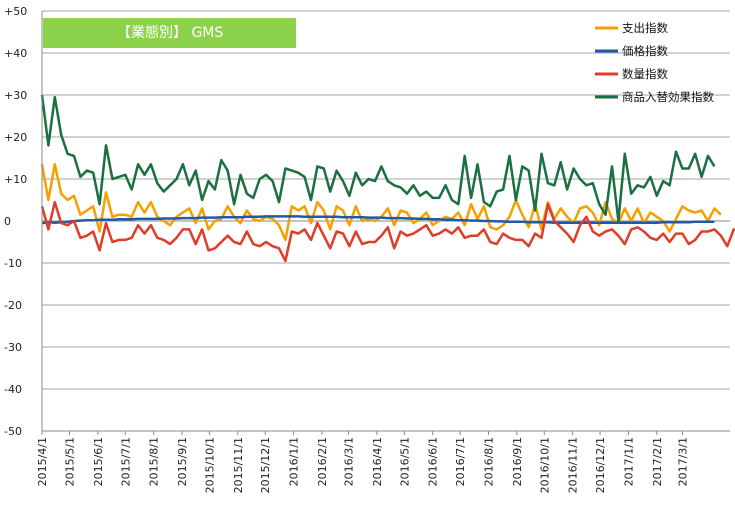 The image size is (735, 510). Describe the element at coordinates (13, 389) in the screenshot. I see `y-tick-label: -40` at that location.